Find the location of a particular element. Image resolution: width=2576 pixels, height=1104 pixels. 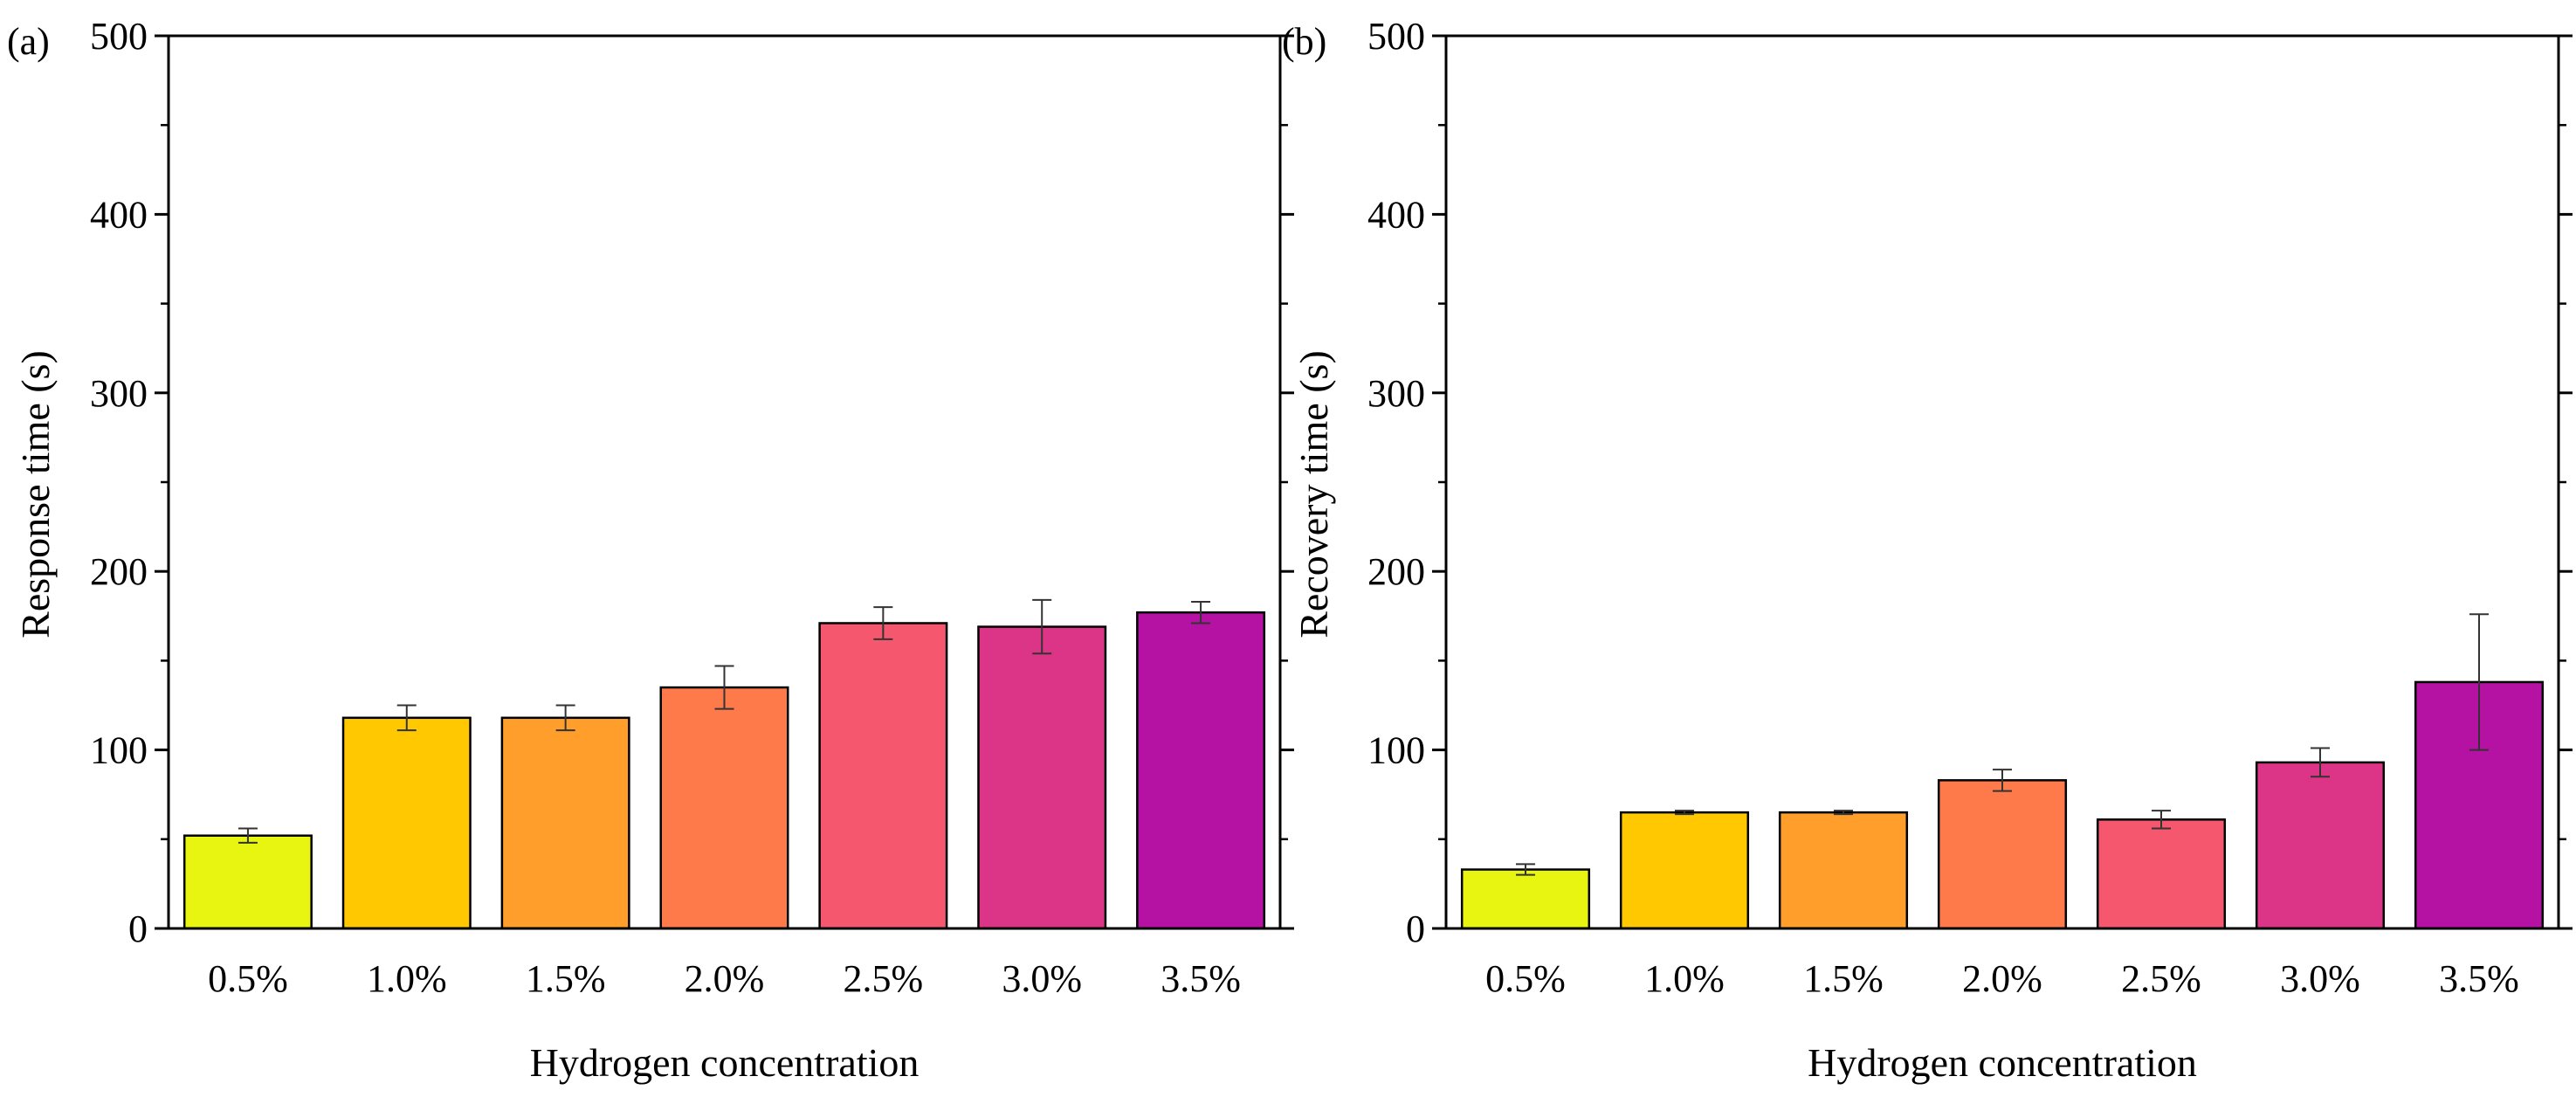

panel-label: (b) is located at coordinates (1304, 41).